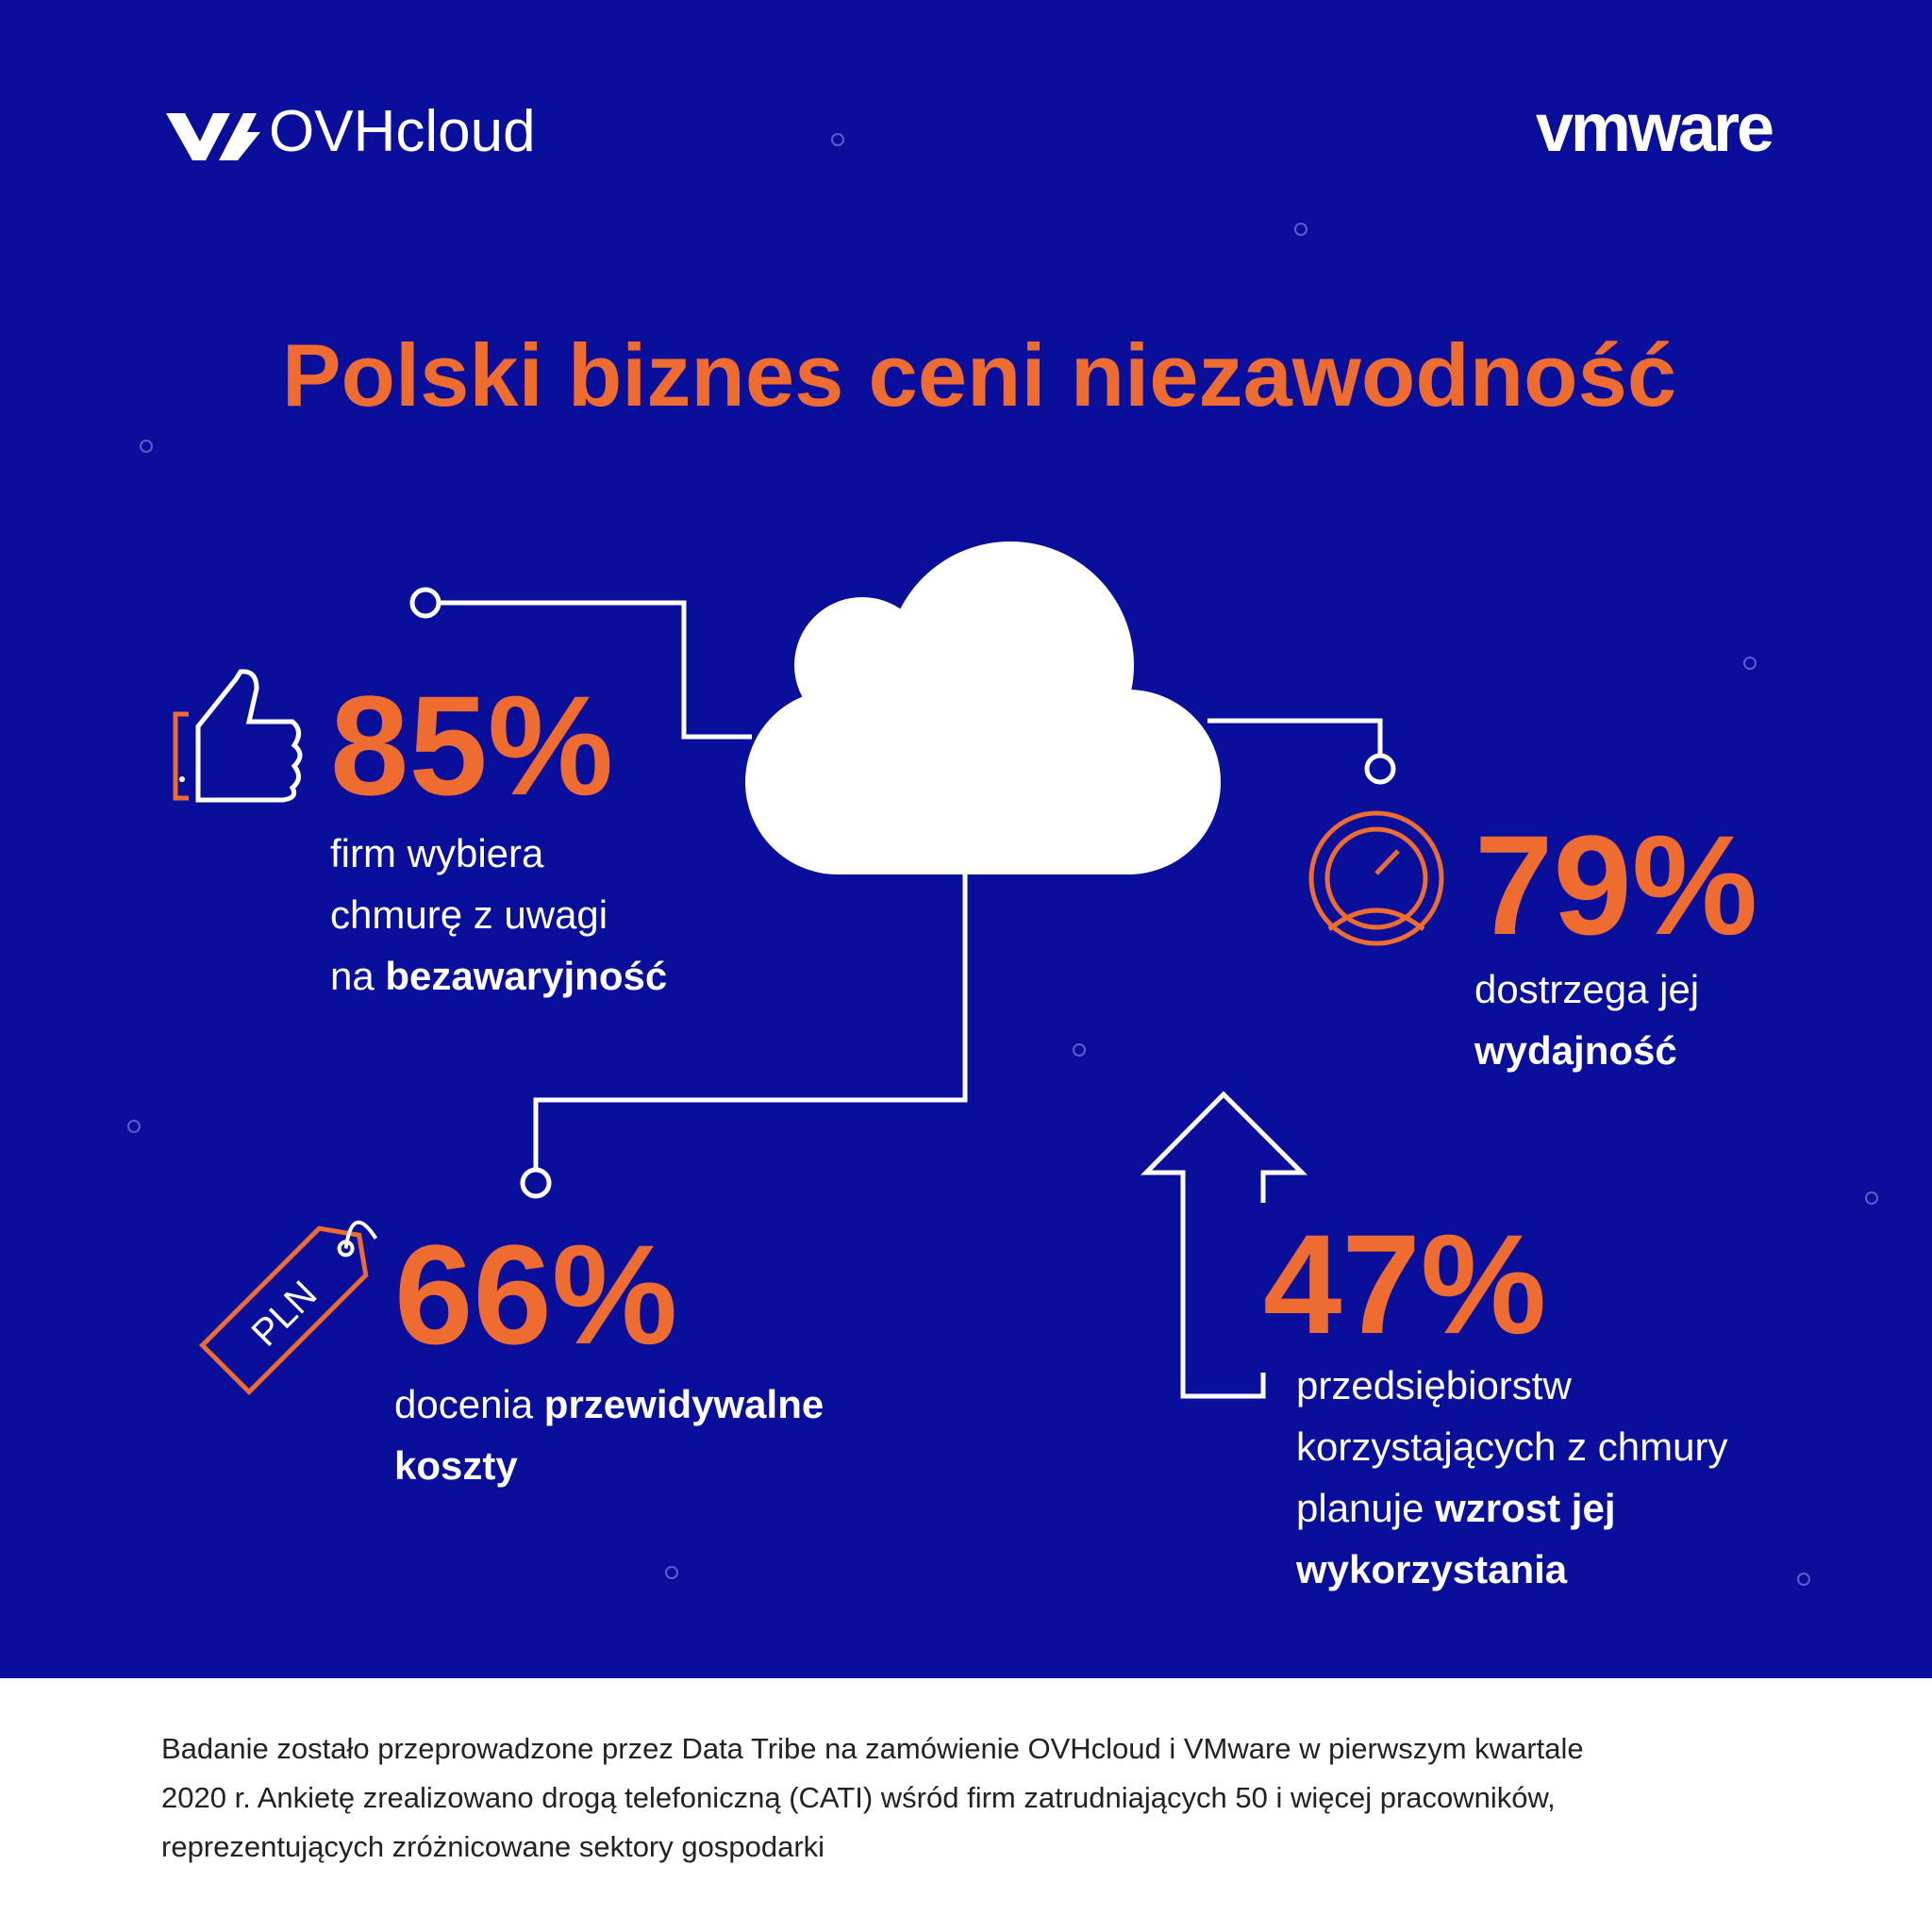  I want to click on description-part: wydajność, so click(1576, 1050).